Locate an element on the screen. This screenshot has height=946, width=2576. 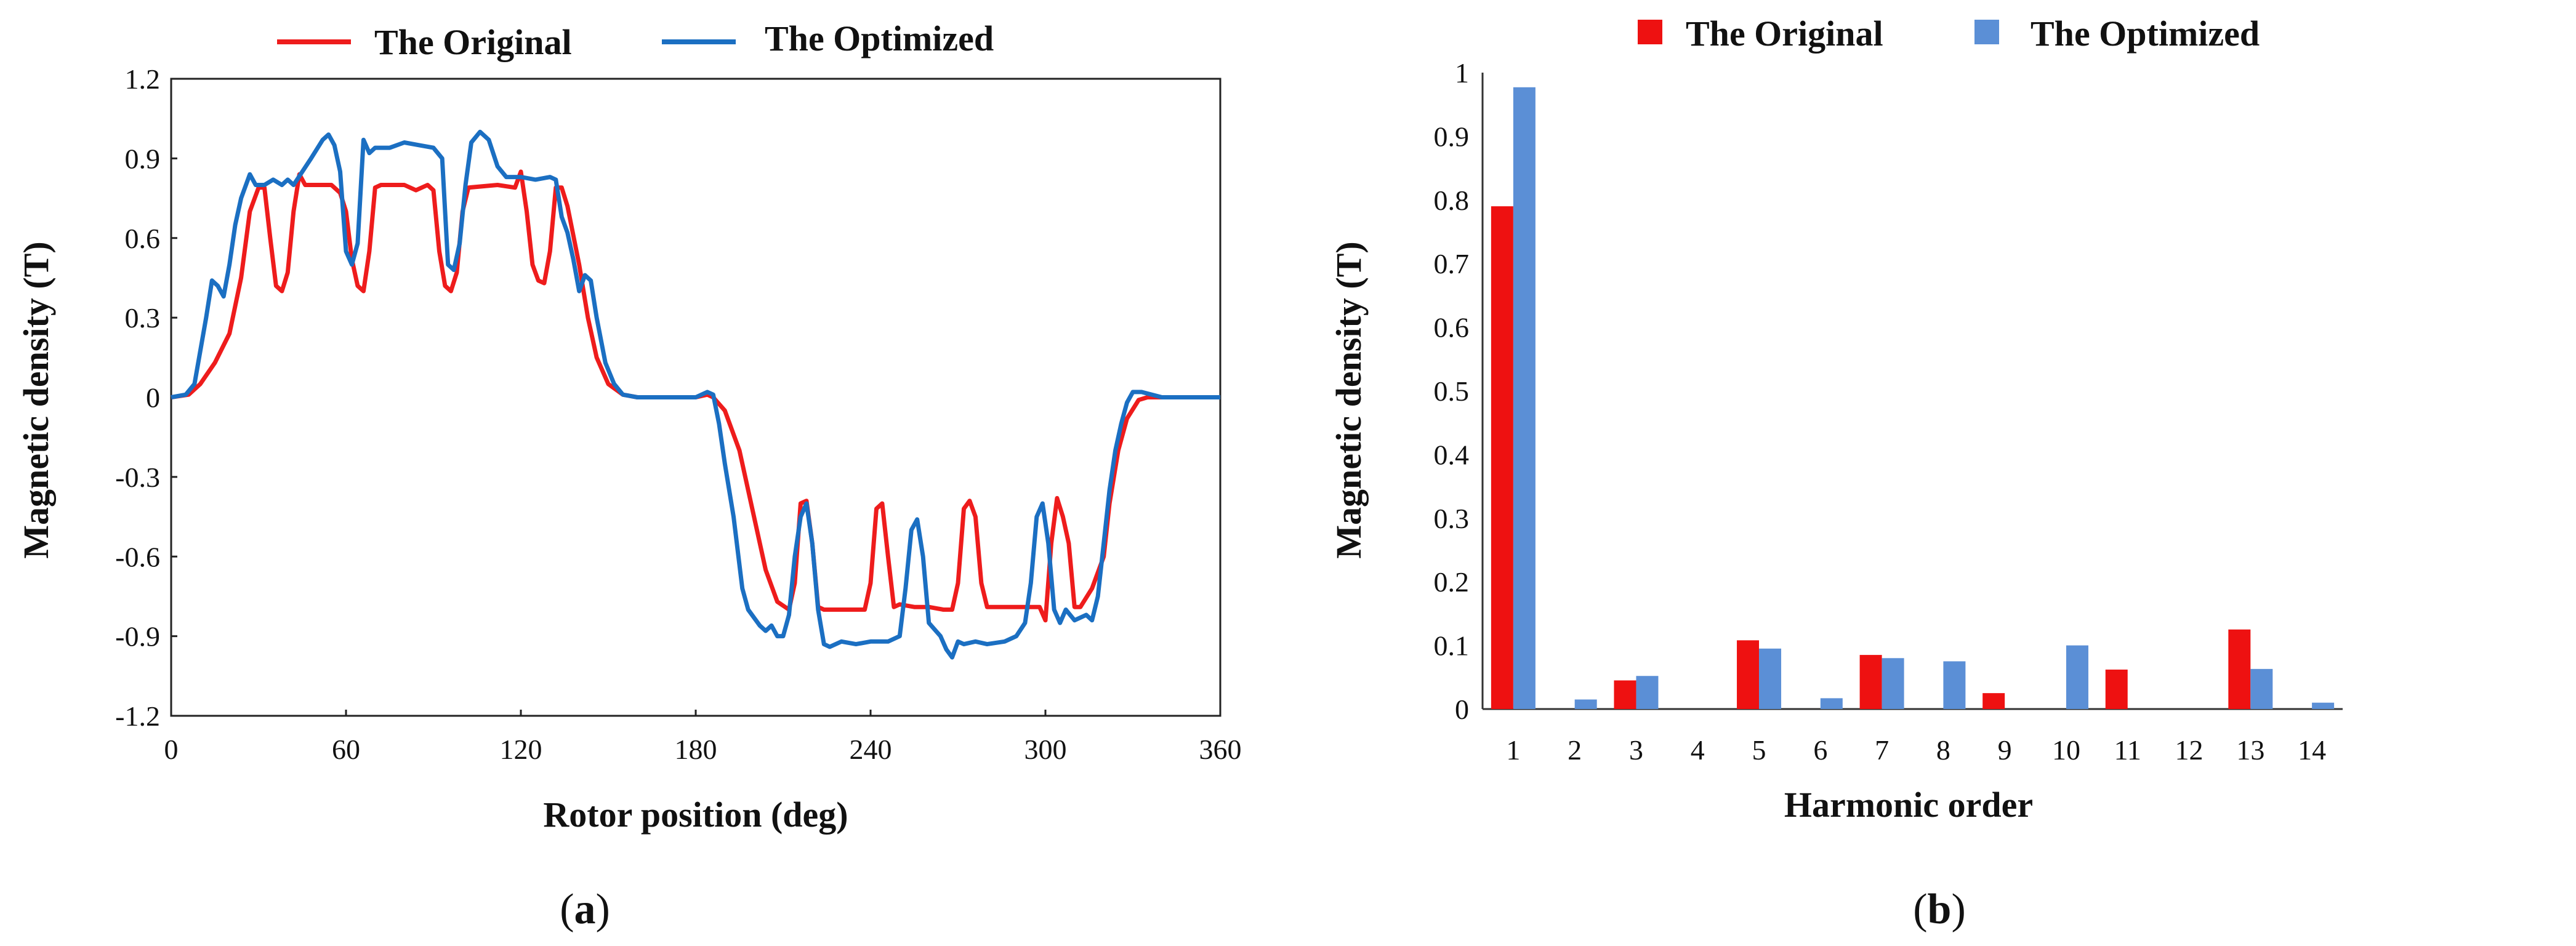
legend-a: The Original The Optimized is located at coordinates (635, 40).